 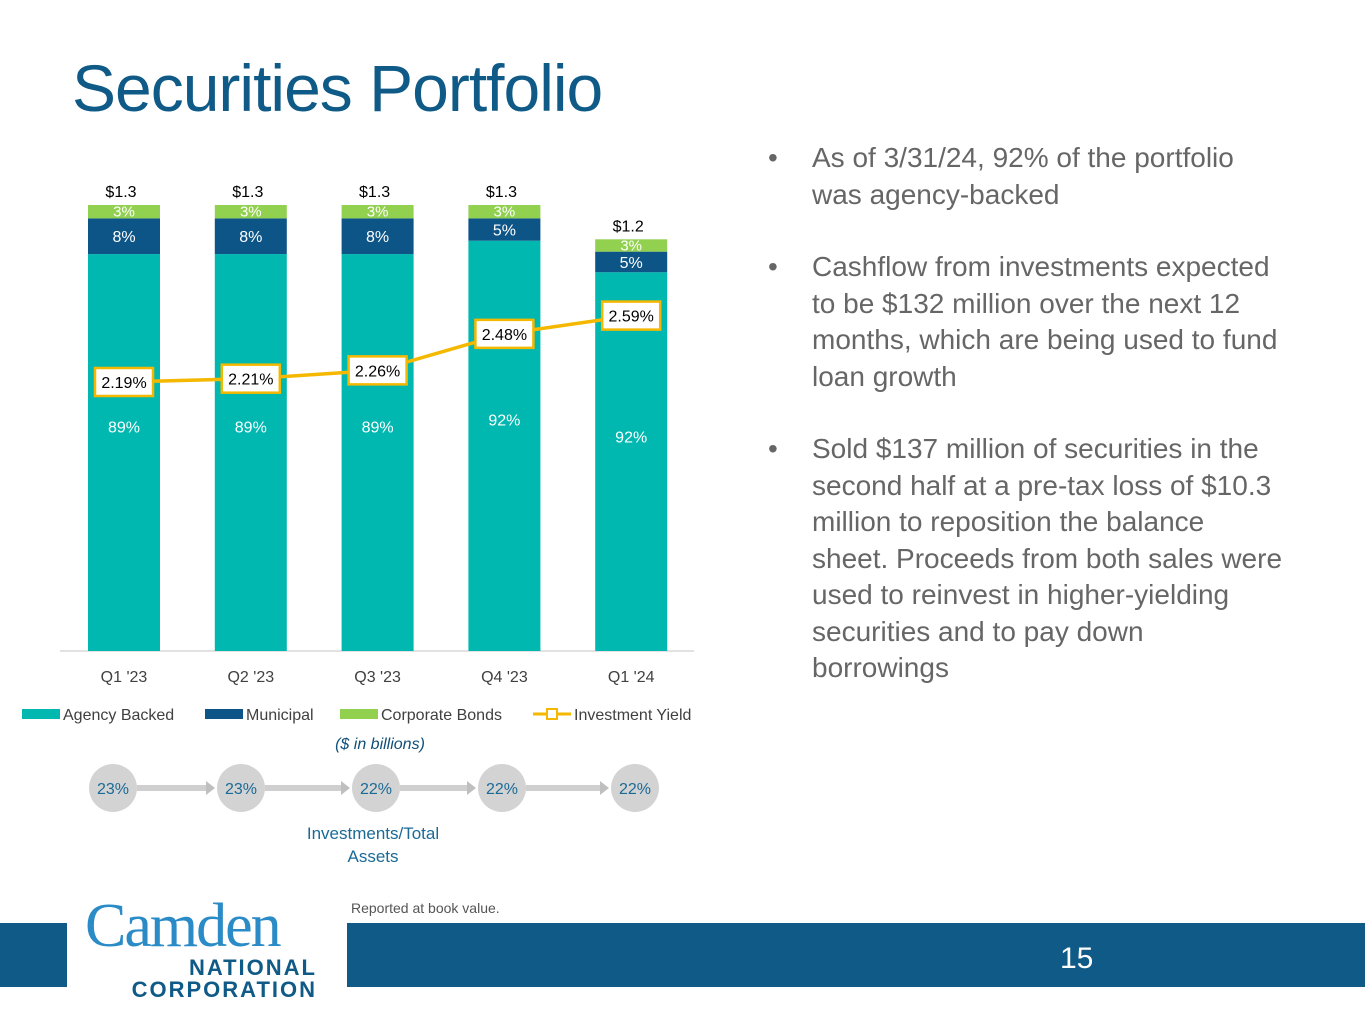 I want to click on footer-bar, so click(x=856, y=955).